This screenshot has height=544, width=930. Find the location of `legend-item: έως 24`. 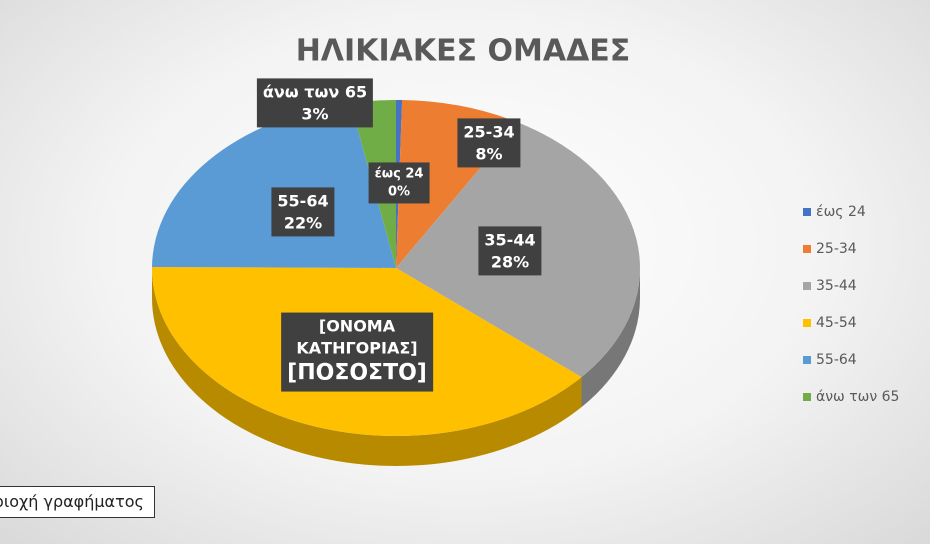

legend-item: έως 24 is located at coordinates (834, 212).